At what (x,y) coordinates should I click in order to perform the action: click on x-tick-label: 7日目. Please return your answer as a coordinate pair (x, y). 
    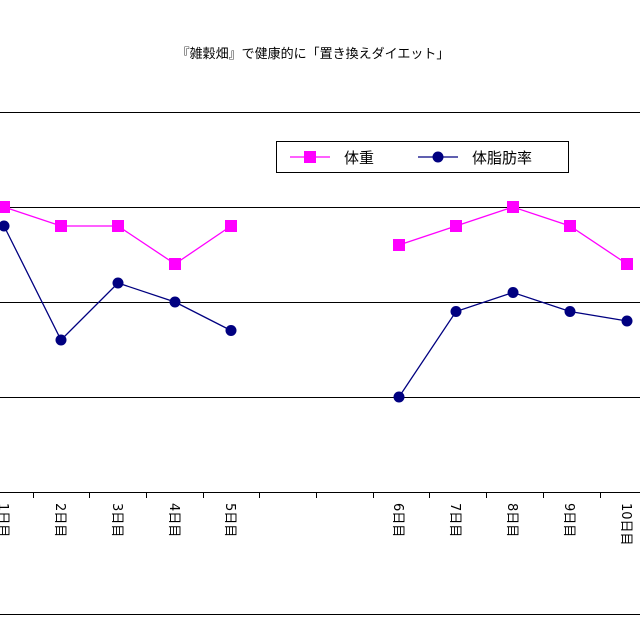
    Looking at the image, I should click on (454, 520).